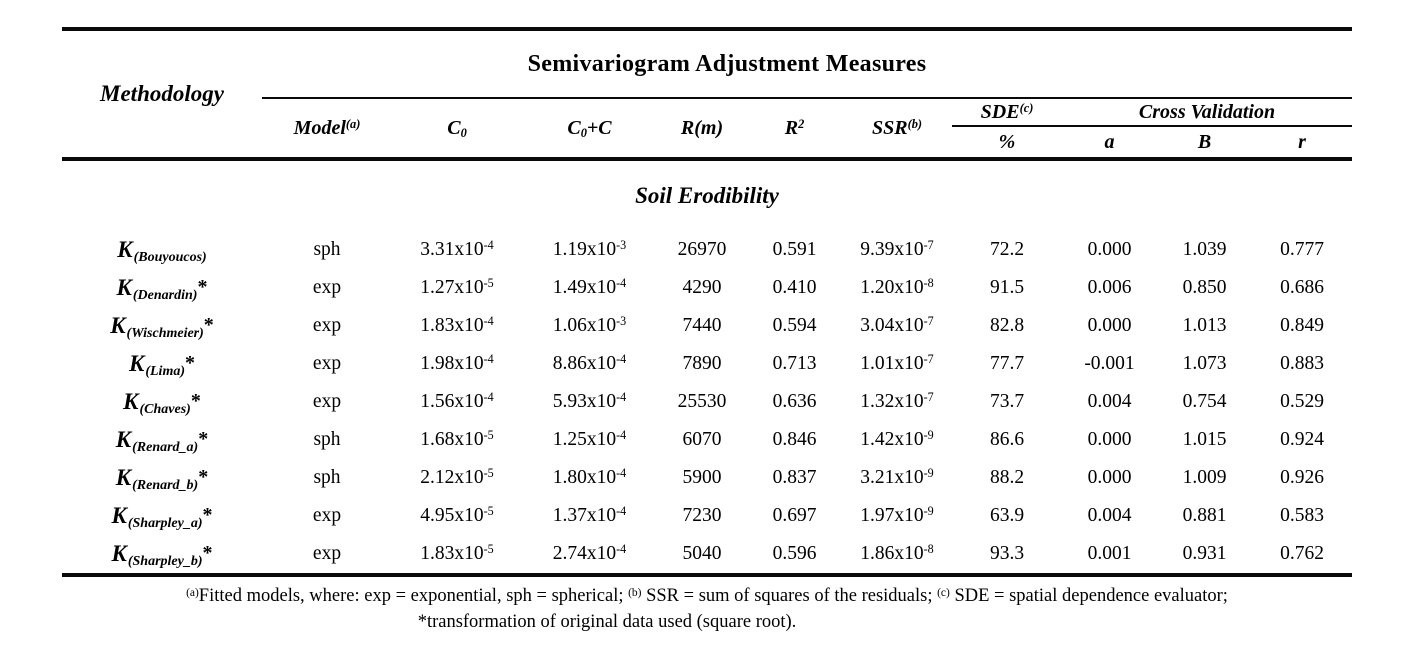 The width and height of the screenshot is (1423, 647). What do you see at coordinates (1204, 325) in the screenshot?
I see `cv-b-cell: 1.013` at bounding box center [1204, 325].